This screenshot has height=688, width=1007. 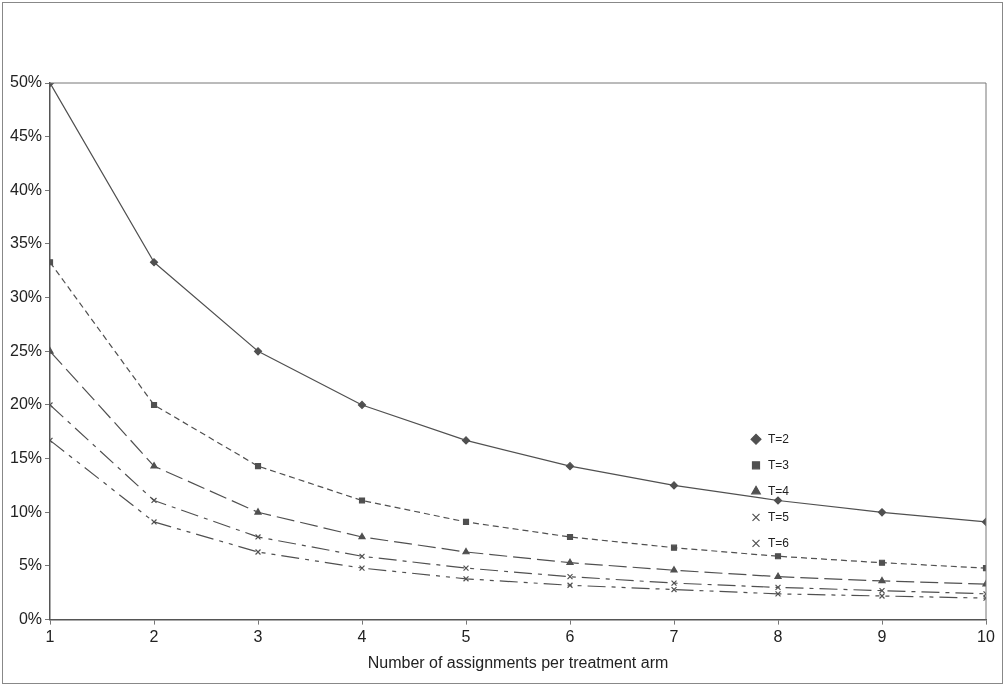 What do you see at coordinates (779, 542) in the screenshot?
I see `legend-label: T=6` at bounding box center [779, 542].